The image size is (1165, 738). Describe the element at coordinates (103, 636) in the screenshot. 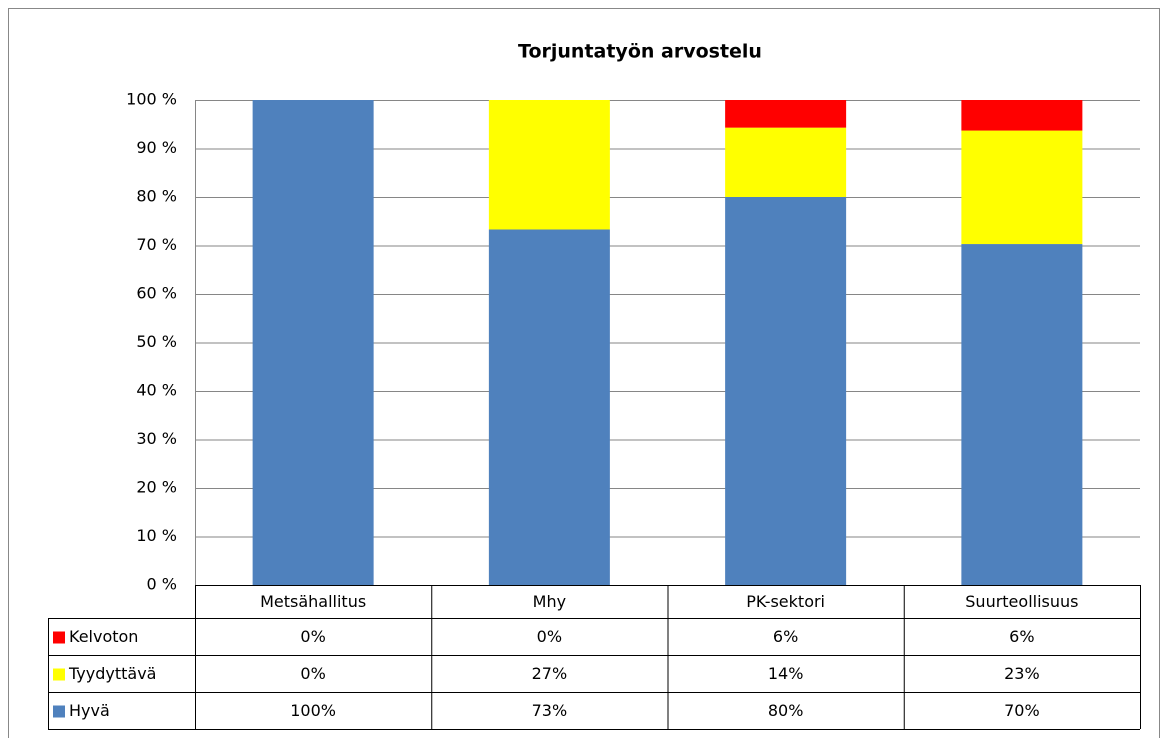

I see `legend-label: Kelvoton` at that location.